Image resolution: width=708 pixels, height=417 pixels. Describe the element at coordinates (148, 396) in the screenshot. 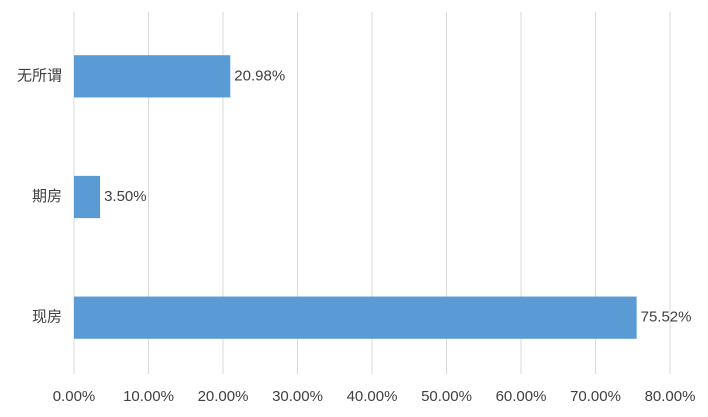

I see `x-tick-label: 10.00%` at that location.